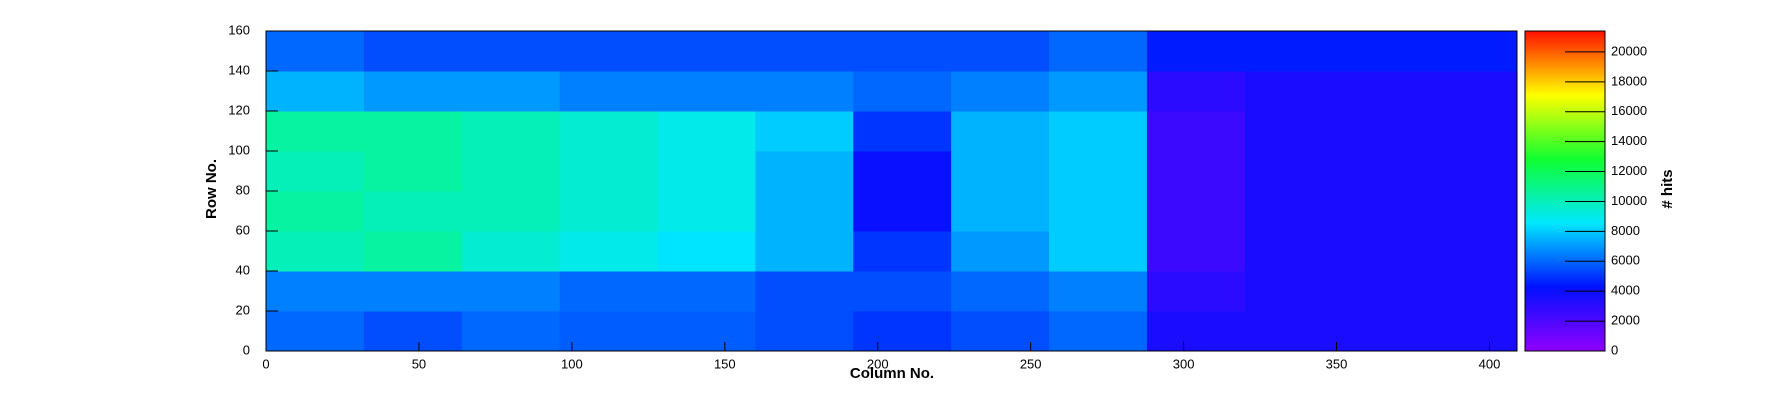 This screenshot has width=1784, height=412. What do you see at coordinates (1629, 170) in the screenshot?
I see `colorbar-tick-label: 12000` at bounding box center [1629, 170].